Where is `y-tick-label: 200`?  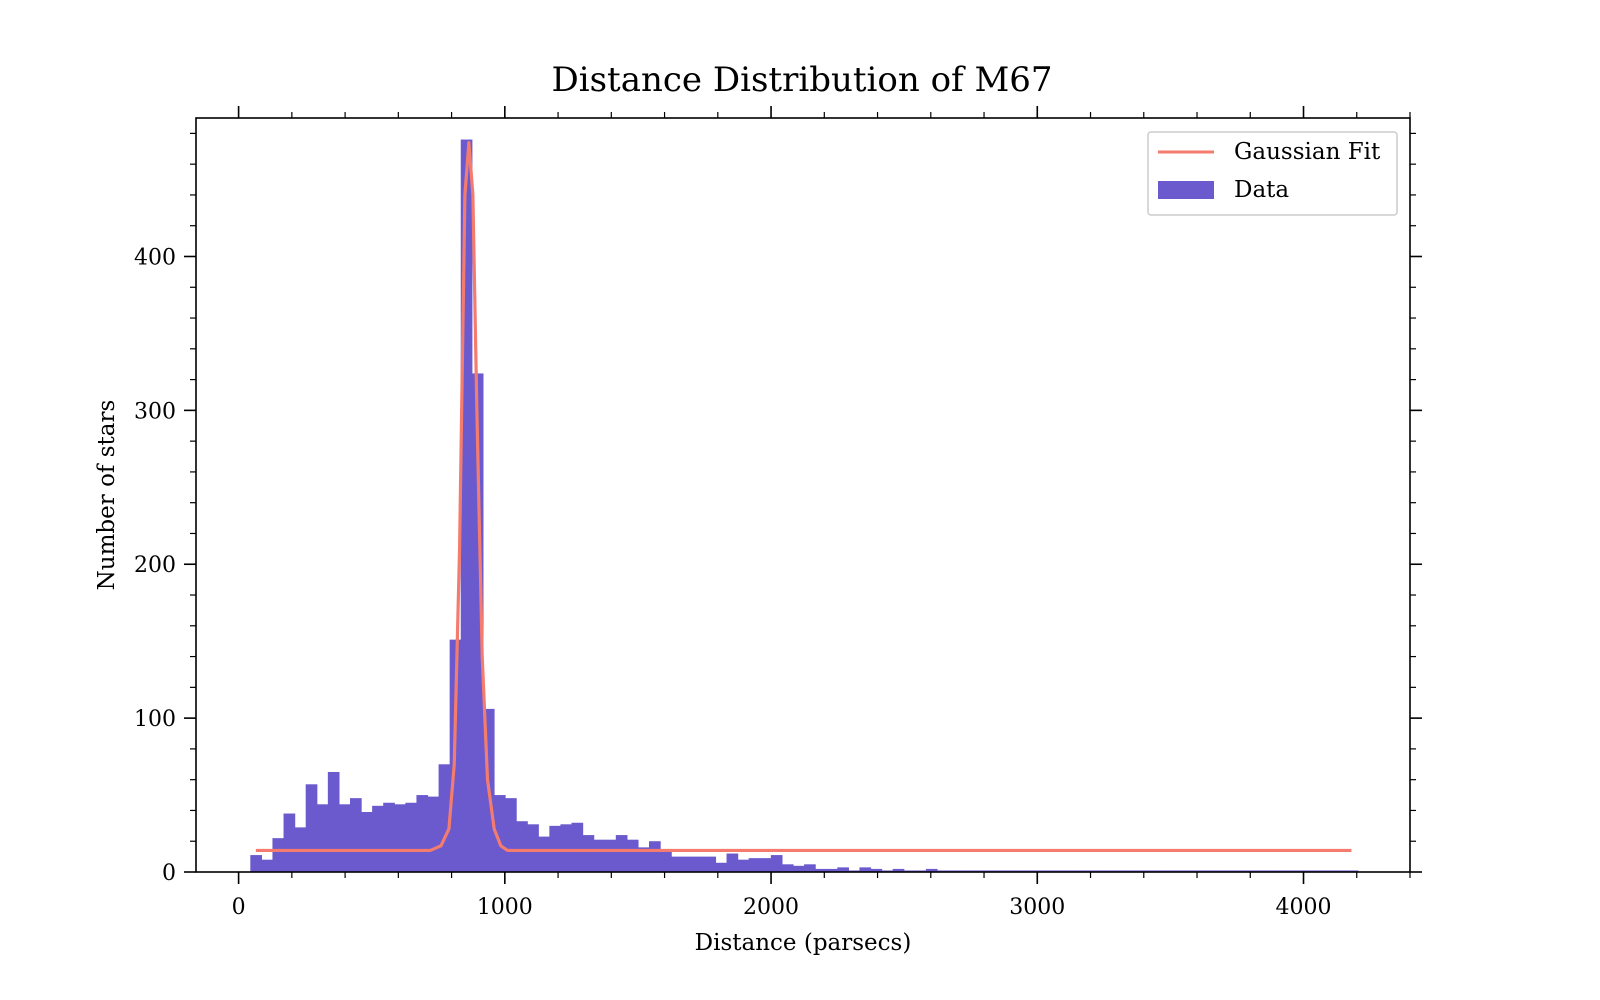 y-tick-label: 200 is located at coordinates (155, 565).